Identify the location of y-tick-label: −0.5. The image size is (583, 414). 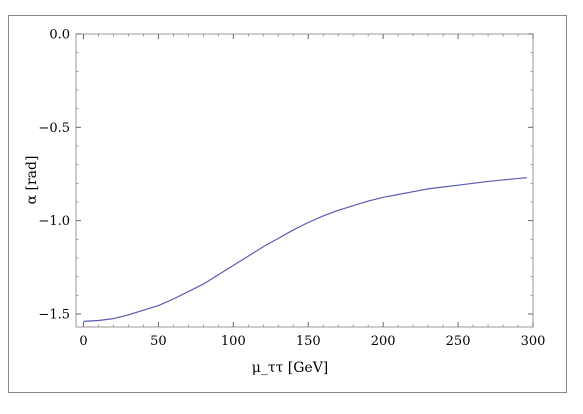
(54, 128).